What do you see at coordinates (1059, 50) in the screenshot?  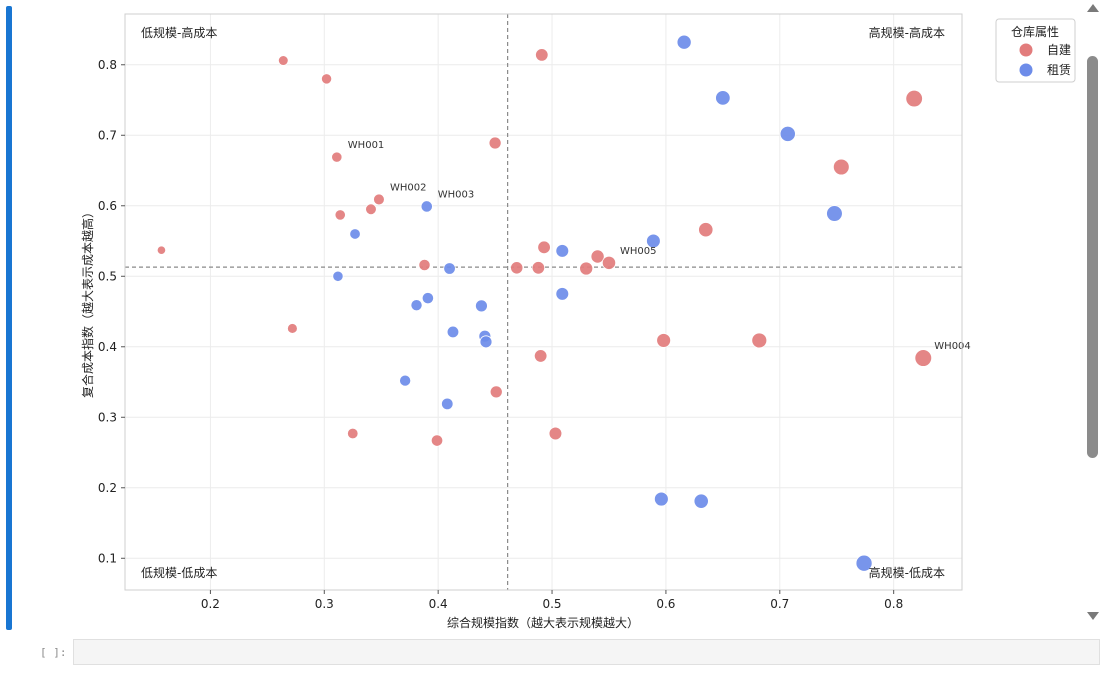 I see `legend-label-self-built: 自建` at bounding box center [1059, 50].